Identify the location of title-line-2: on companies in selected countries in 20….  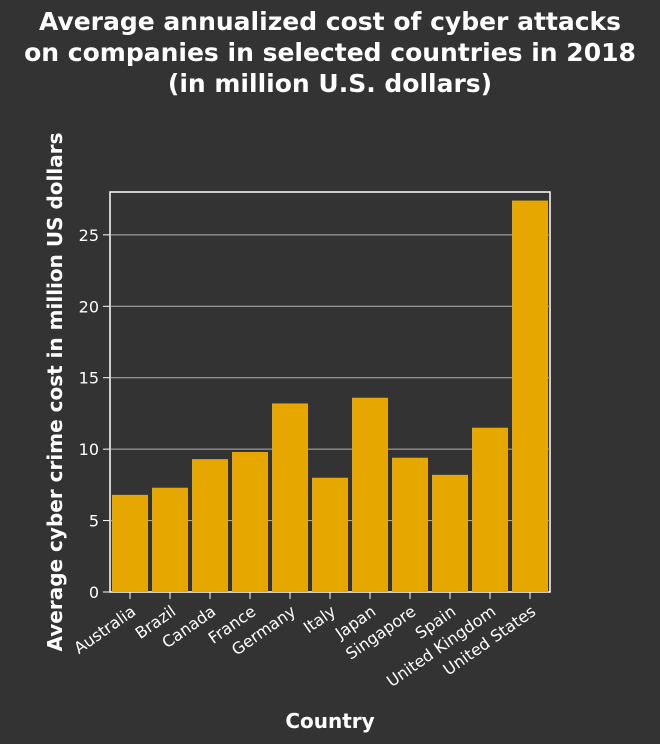
(330, 52).